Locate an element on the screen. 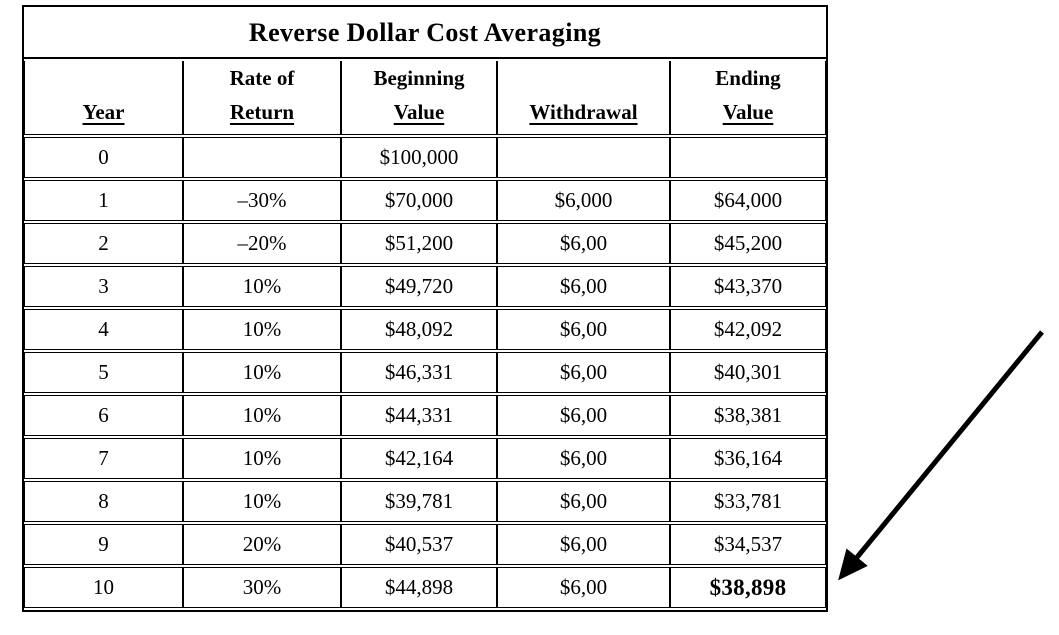 This screenshot has width=1059, height=635. table-row: 8 10% $39,781 $6,00 $33,781 is located at coordinates (425, 501).